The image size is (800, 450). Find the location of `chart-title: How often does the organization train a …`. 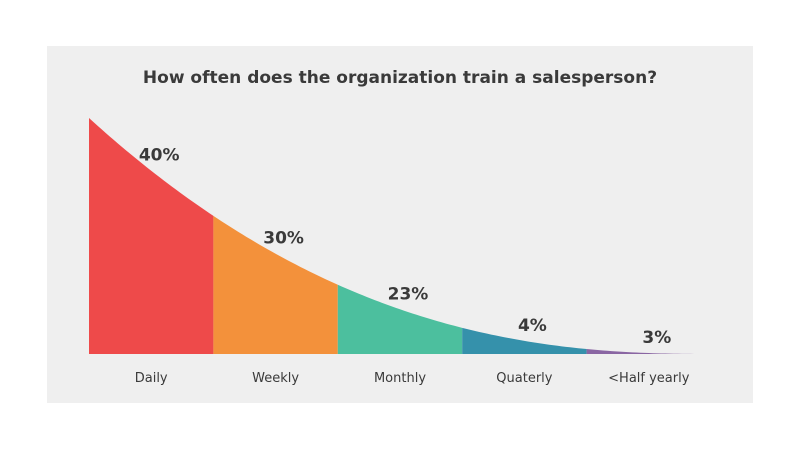

chart-title: How often does the organization train a … is located at coordinates (400, 78).